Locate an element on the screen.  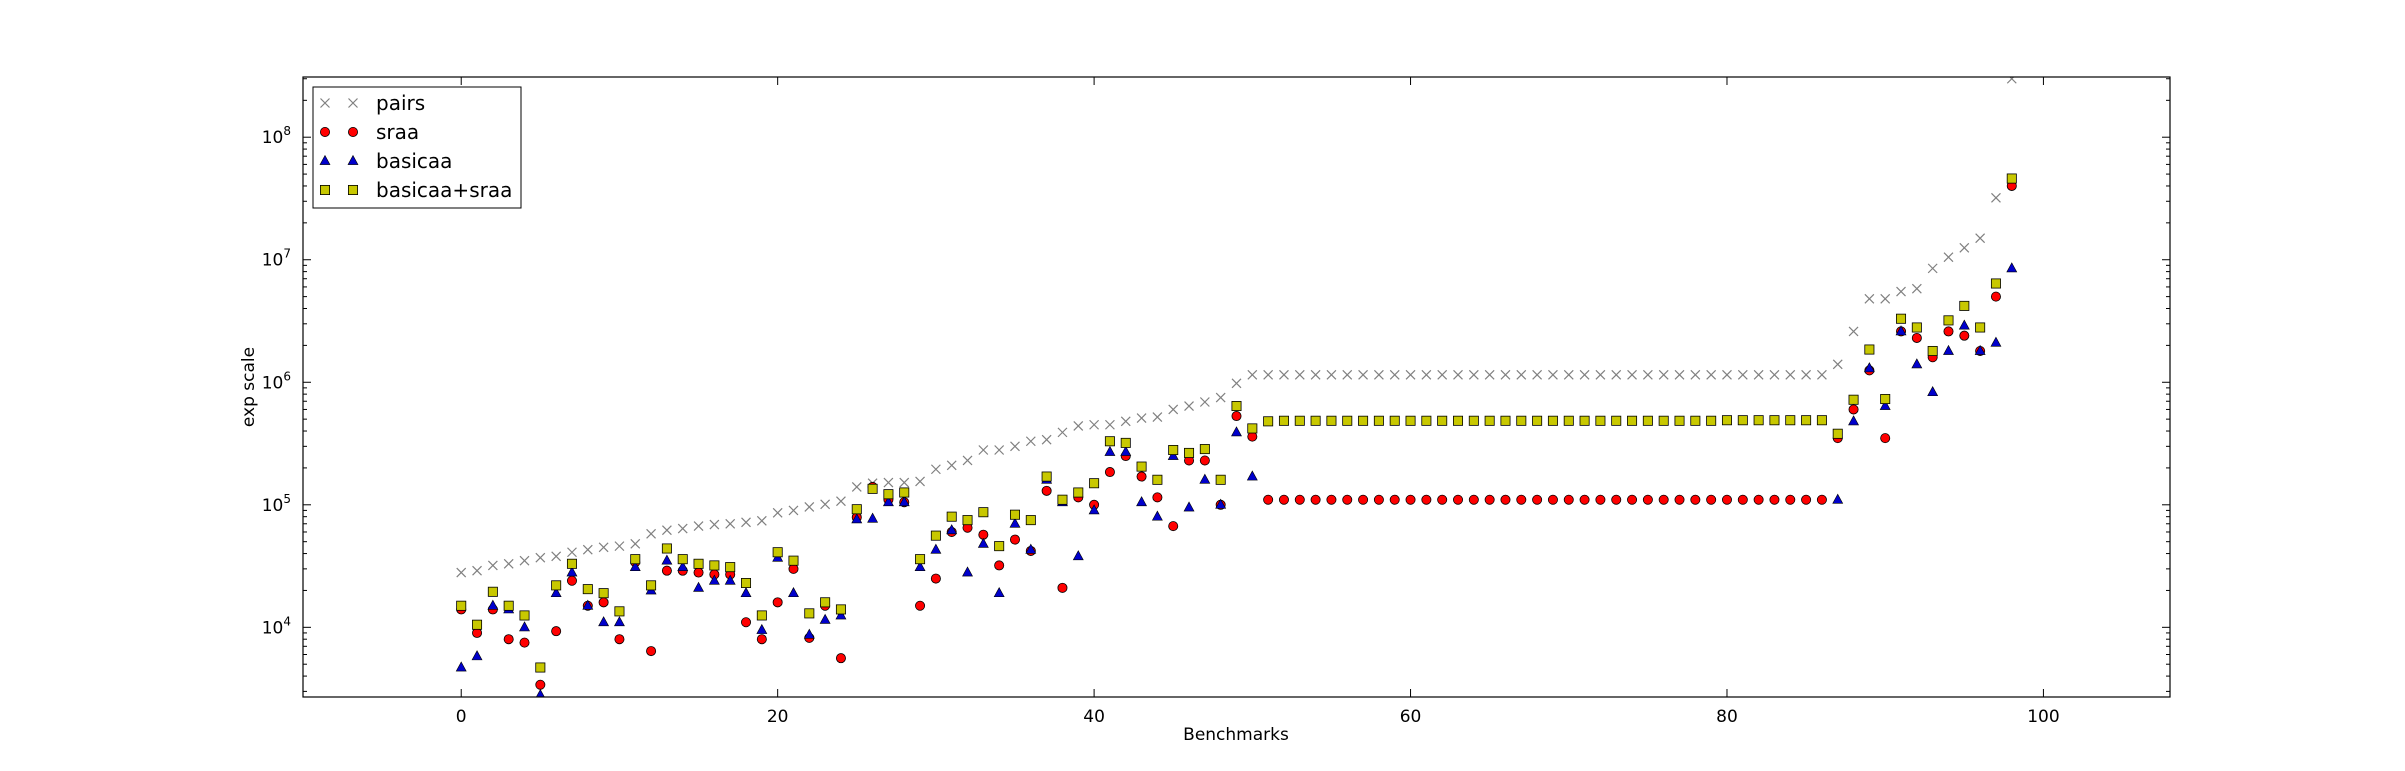
legend-label: basicaa is located at coordinates (414, 161).